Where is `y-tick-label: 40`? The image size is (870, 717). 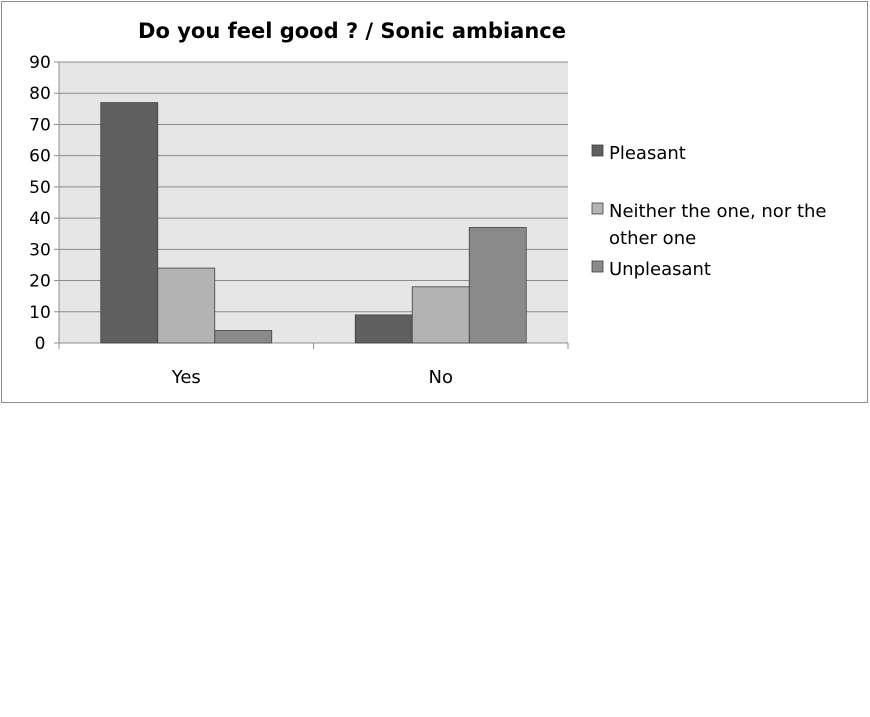 y-tick-label: 40 is located at coordinates (40, 219).